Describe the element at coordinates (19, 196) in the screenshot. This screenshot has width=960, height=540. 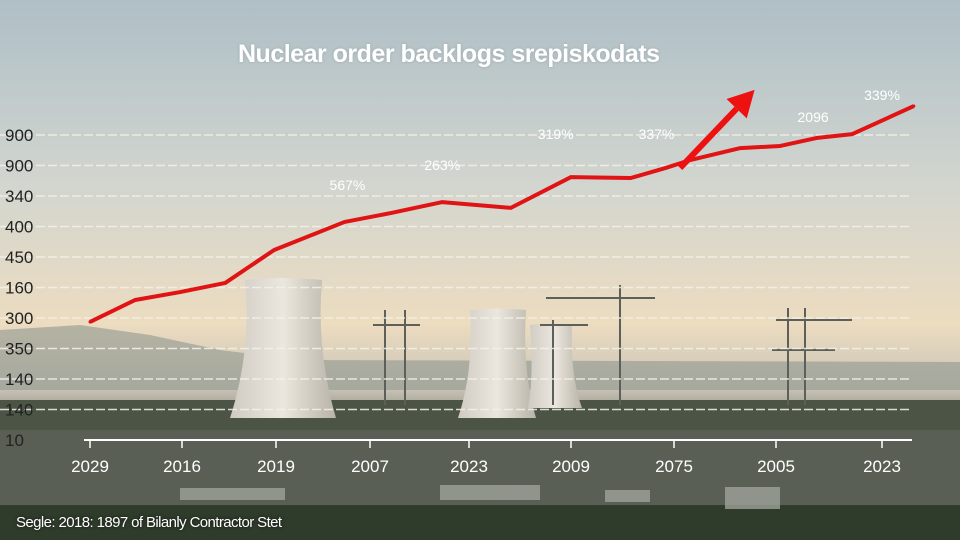
I see `y-tick-label: 340` at that location.